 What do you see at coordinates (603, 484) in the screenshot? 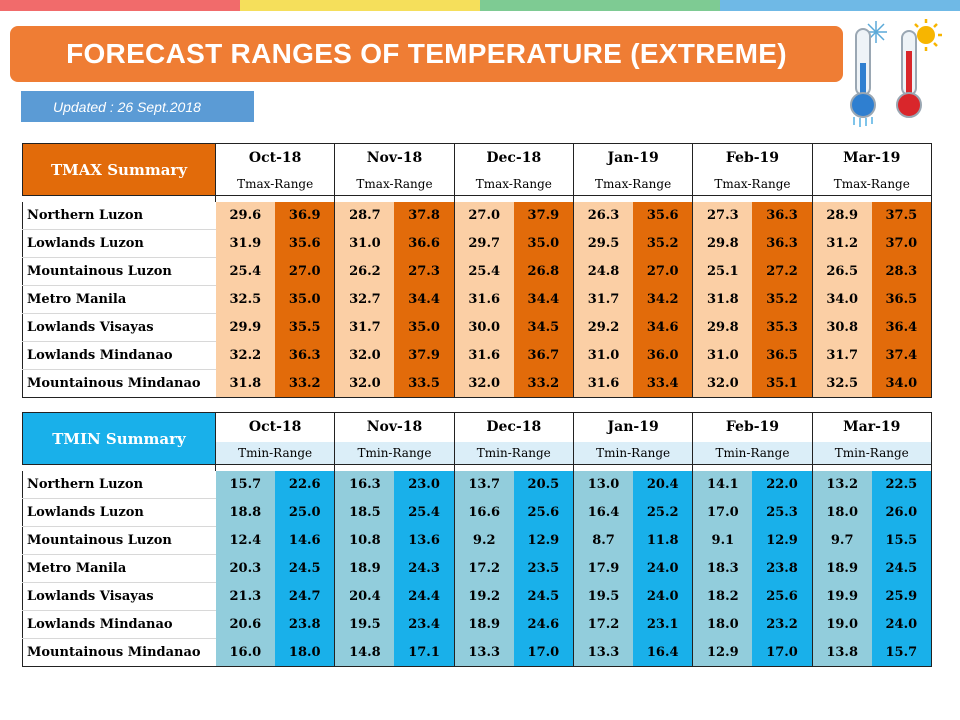
I see `range-low-value: 13.0` at bounding box center [603, 484].